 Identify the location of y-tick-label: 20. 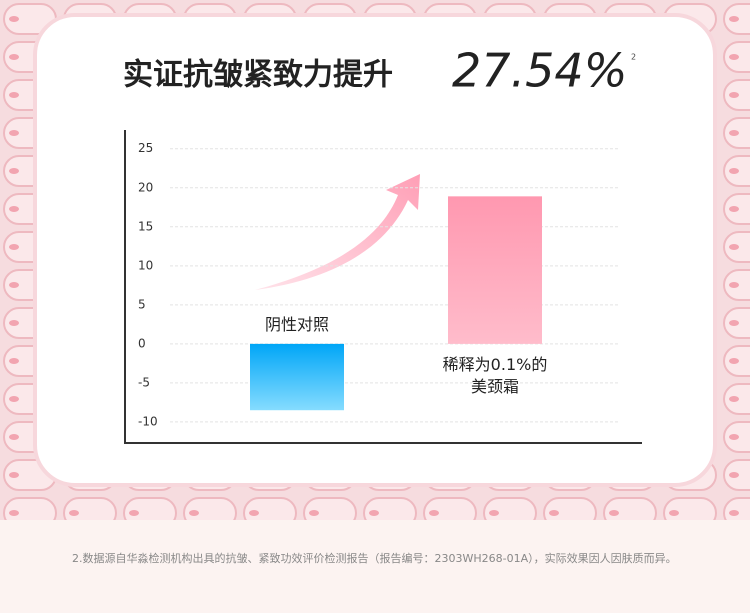
(145, 187).